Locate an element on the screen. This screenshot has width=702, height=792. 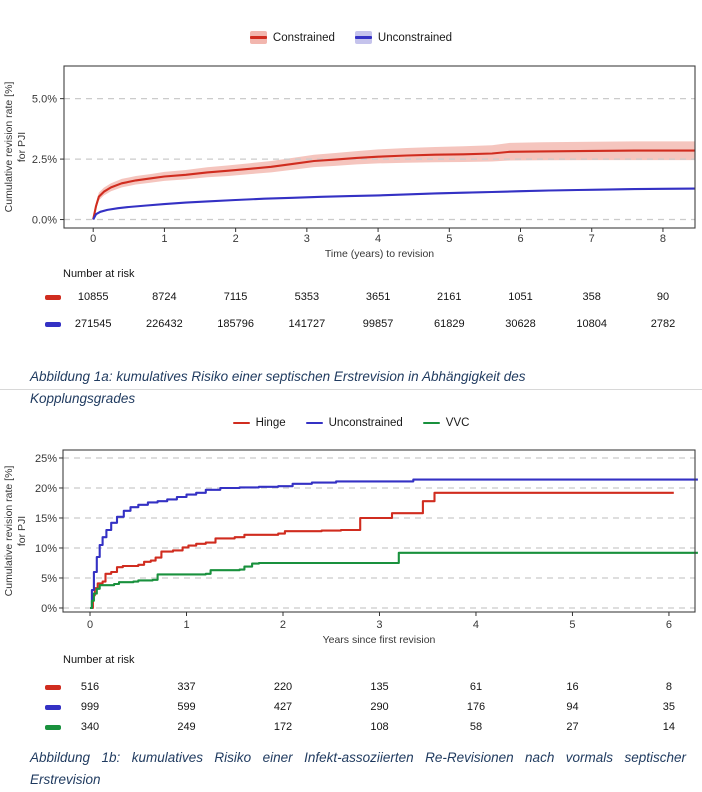
risk-row-key-unconstrained is located at coordinates (53, 324).